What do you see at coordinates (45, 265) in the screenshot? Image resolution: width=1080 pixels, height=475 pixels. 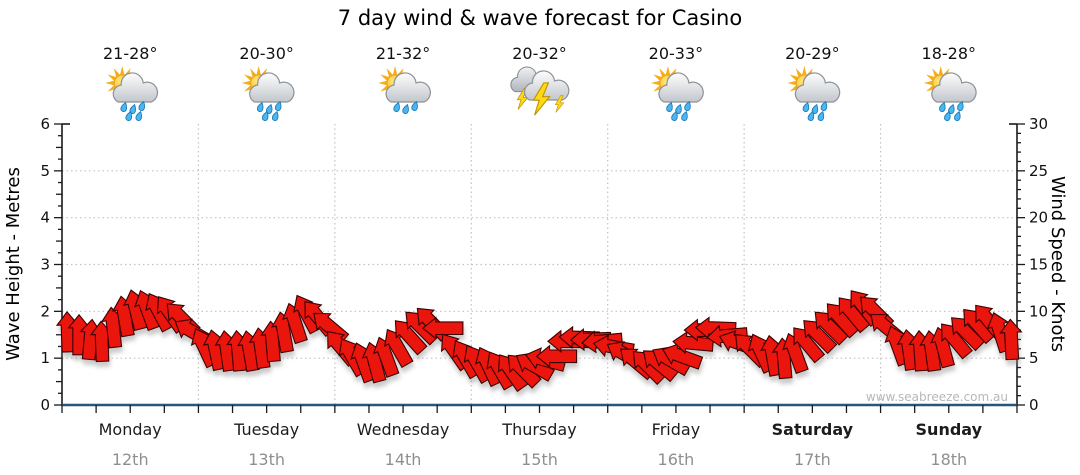 I see `wave-axis-tick-label: 3` at bounding box center [45, 265].